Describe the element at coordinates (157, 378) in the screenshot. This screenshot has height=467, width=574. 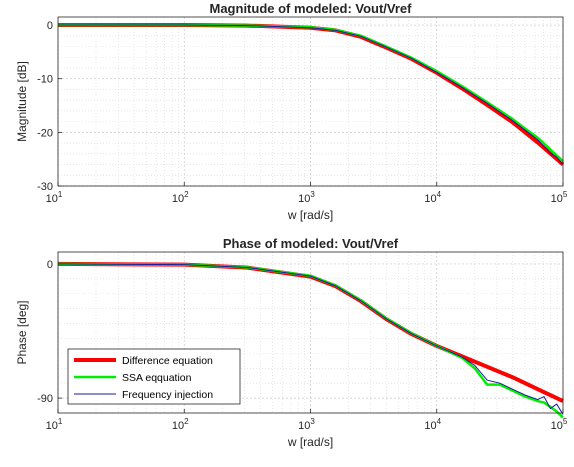
I see `legend-label-1: SSA eqquation` at that location.